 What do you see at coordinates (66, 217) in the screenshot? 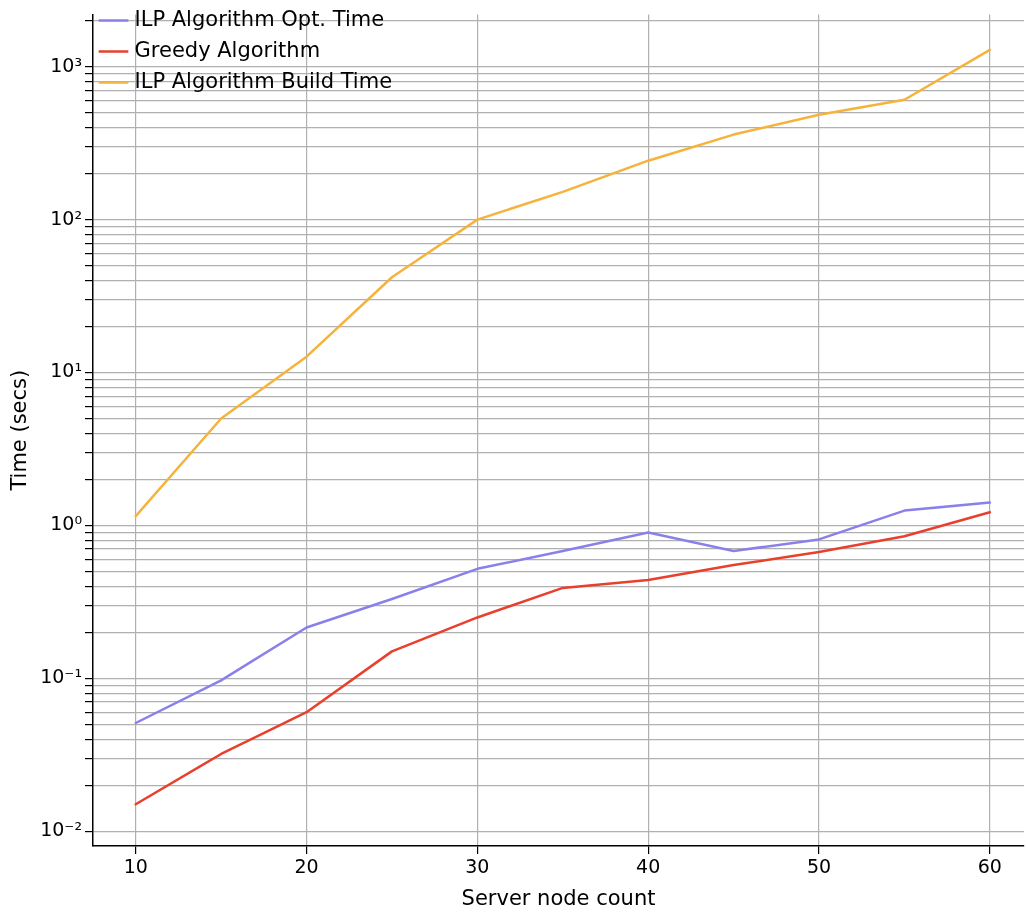
I see `y-tick-label: 10²` at bounding box center [66, 217].